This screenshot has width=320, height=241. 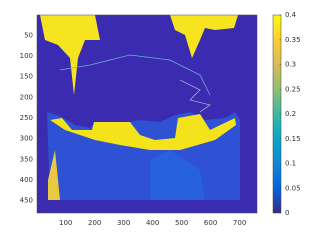 I want to click on x-tick-label: 300, so click(x=123, y=223).